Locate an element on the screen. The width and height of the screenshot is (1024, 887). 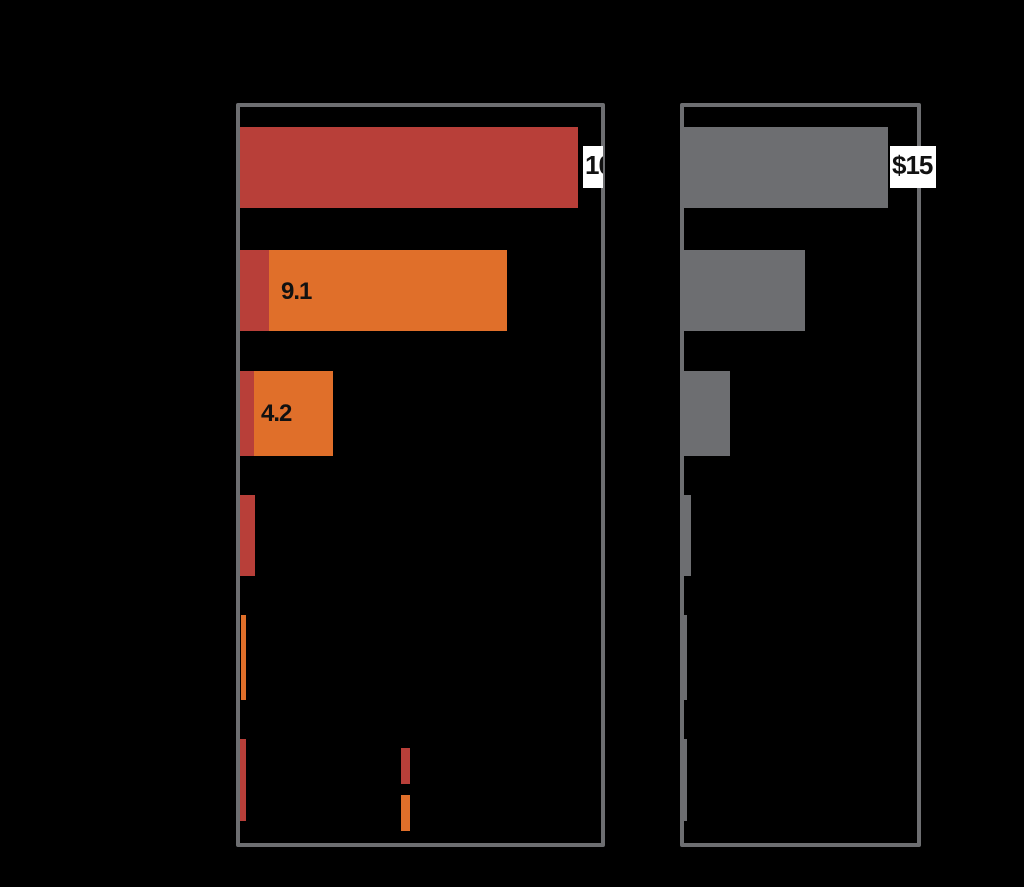
bar-row2-gray is located at coordinates (744, 290).